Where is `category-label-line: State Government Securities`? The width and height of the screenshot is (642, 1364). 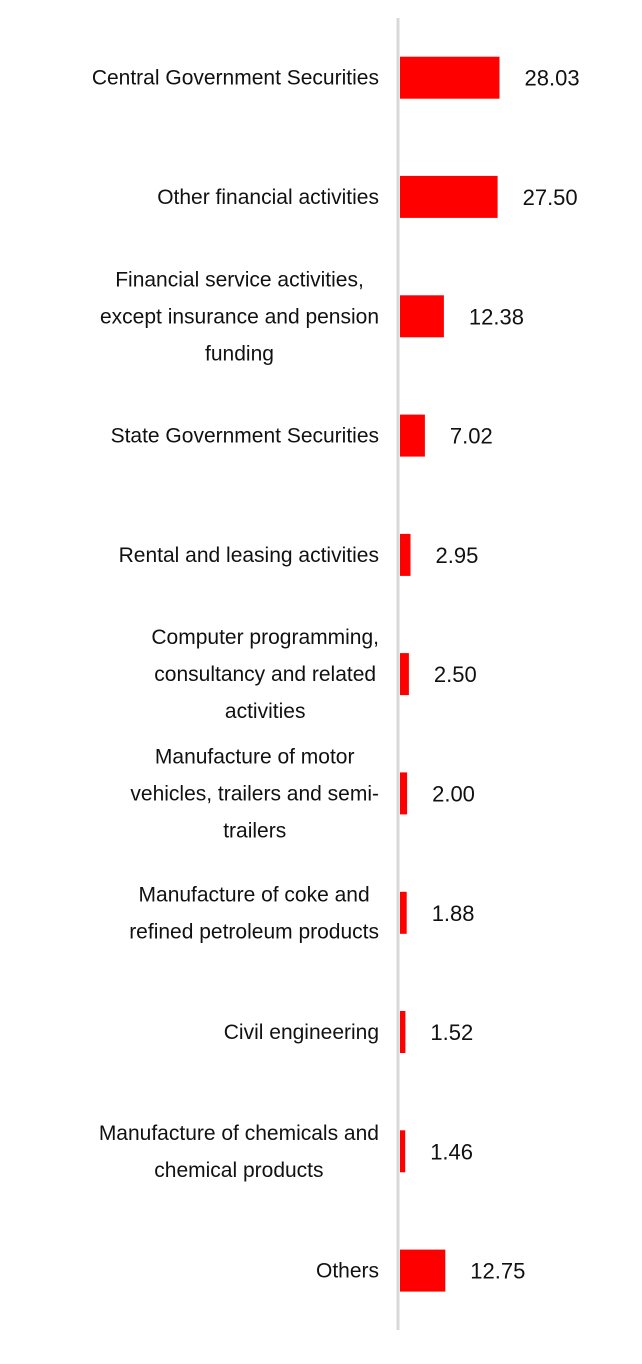
category-label-line: State Government Securities is located at coordinates (245, 436).